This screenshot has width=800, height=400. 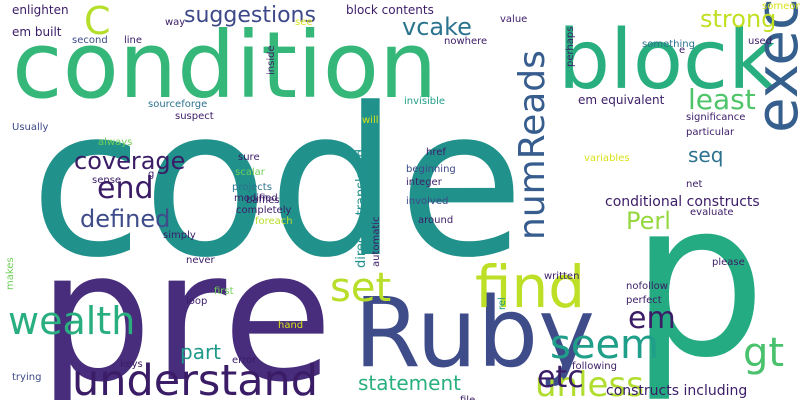 What do you see at coordinates (764, 353) in the screenshot?
I see `word-gt: gt` at bounding box center [764, 353].